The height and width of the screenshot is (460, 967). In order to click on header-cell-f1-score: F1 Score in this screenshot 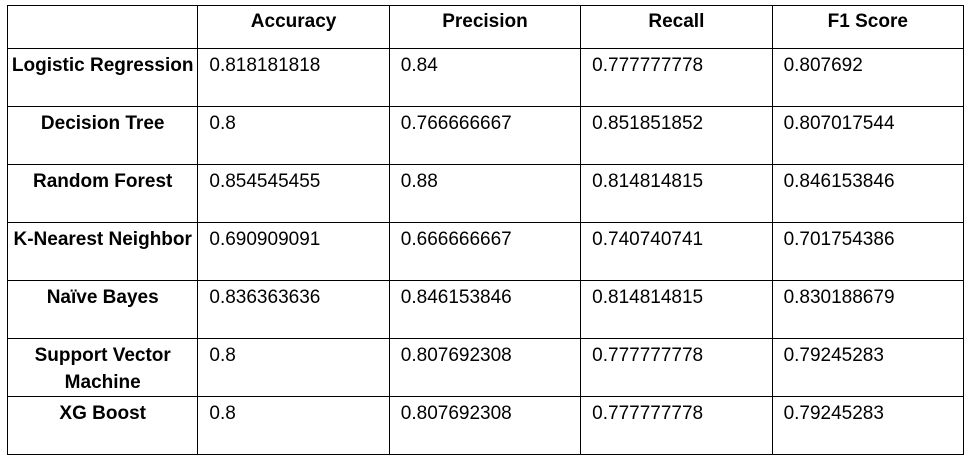, I will do `click(868, 27)`.